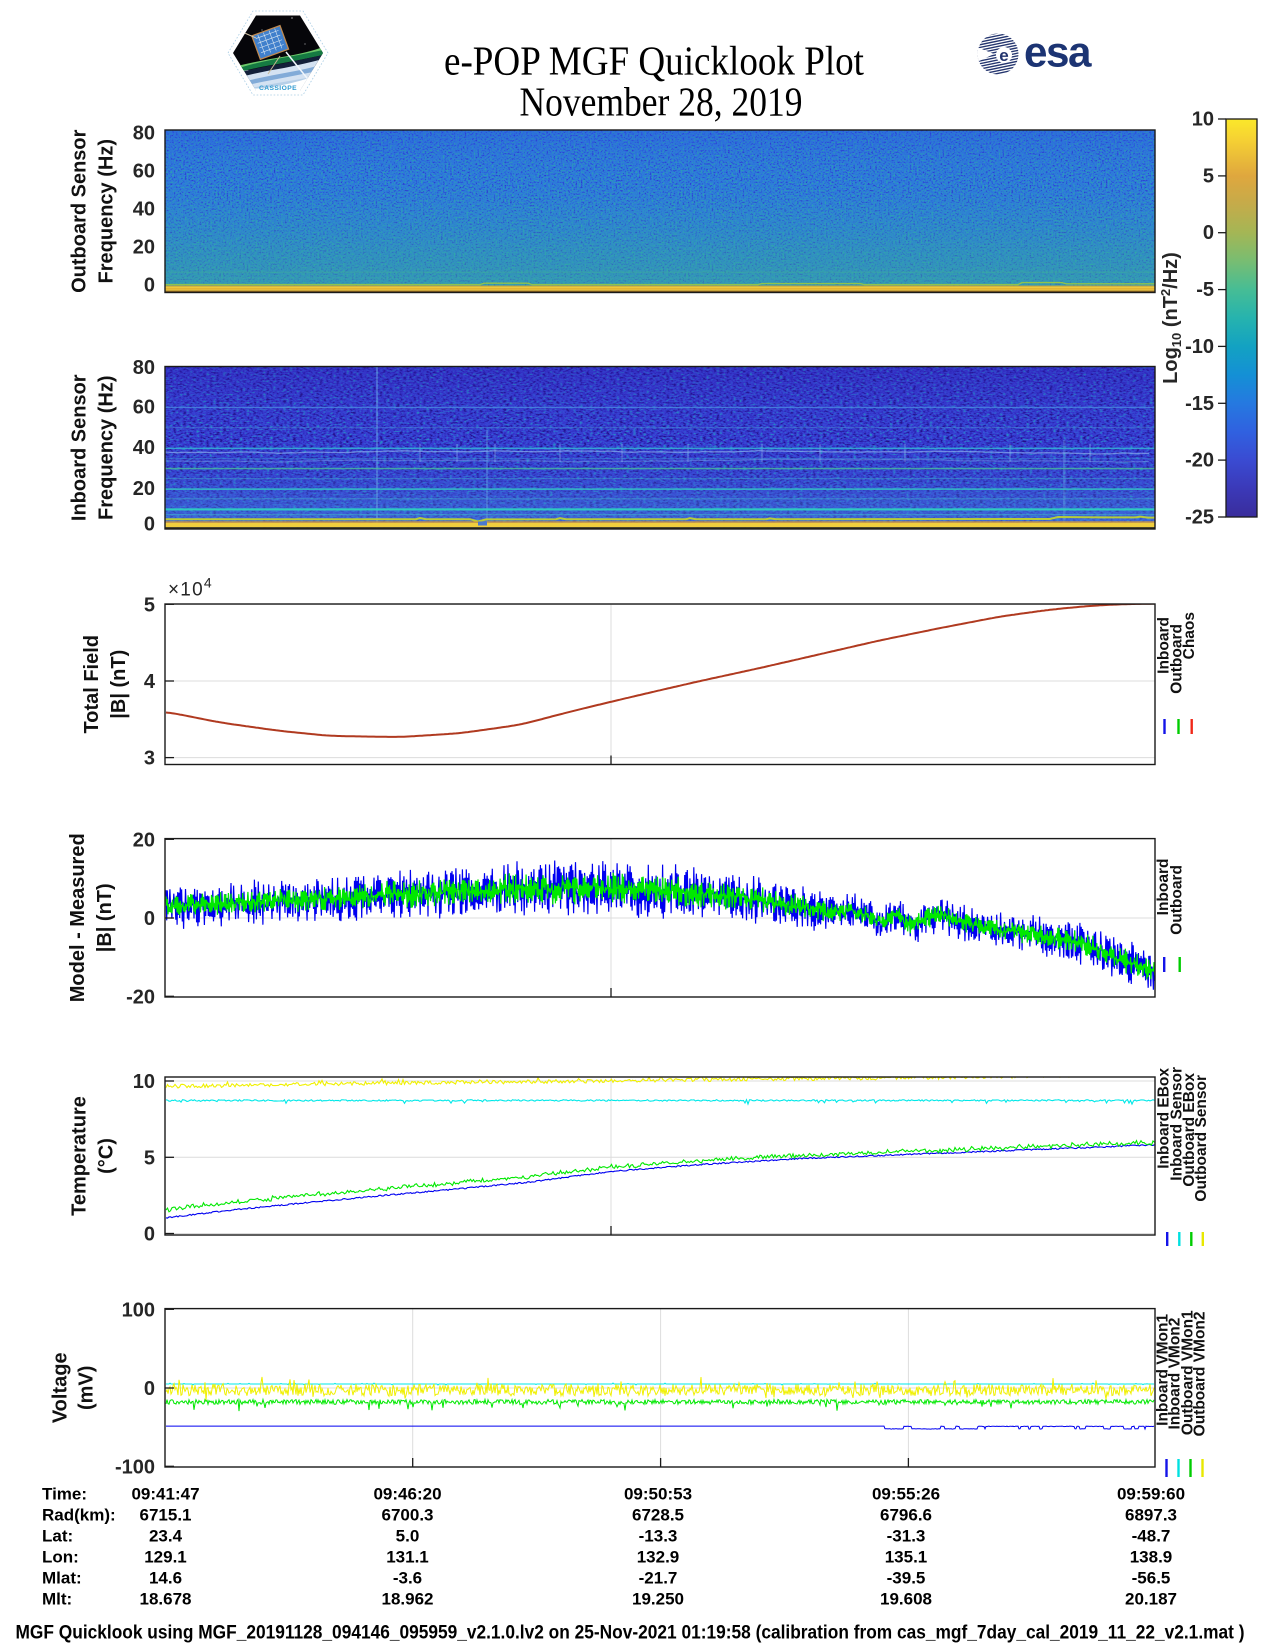 This screenshot has width=1275, height=1650. Describe the element at coordinates (906, 1578) in the screenshot. I see `svg-text: -39.5` at that location.